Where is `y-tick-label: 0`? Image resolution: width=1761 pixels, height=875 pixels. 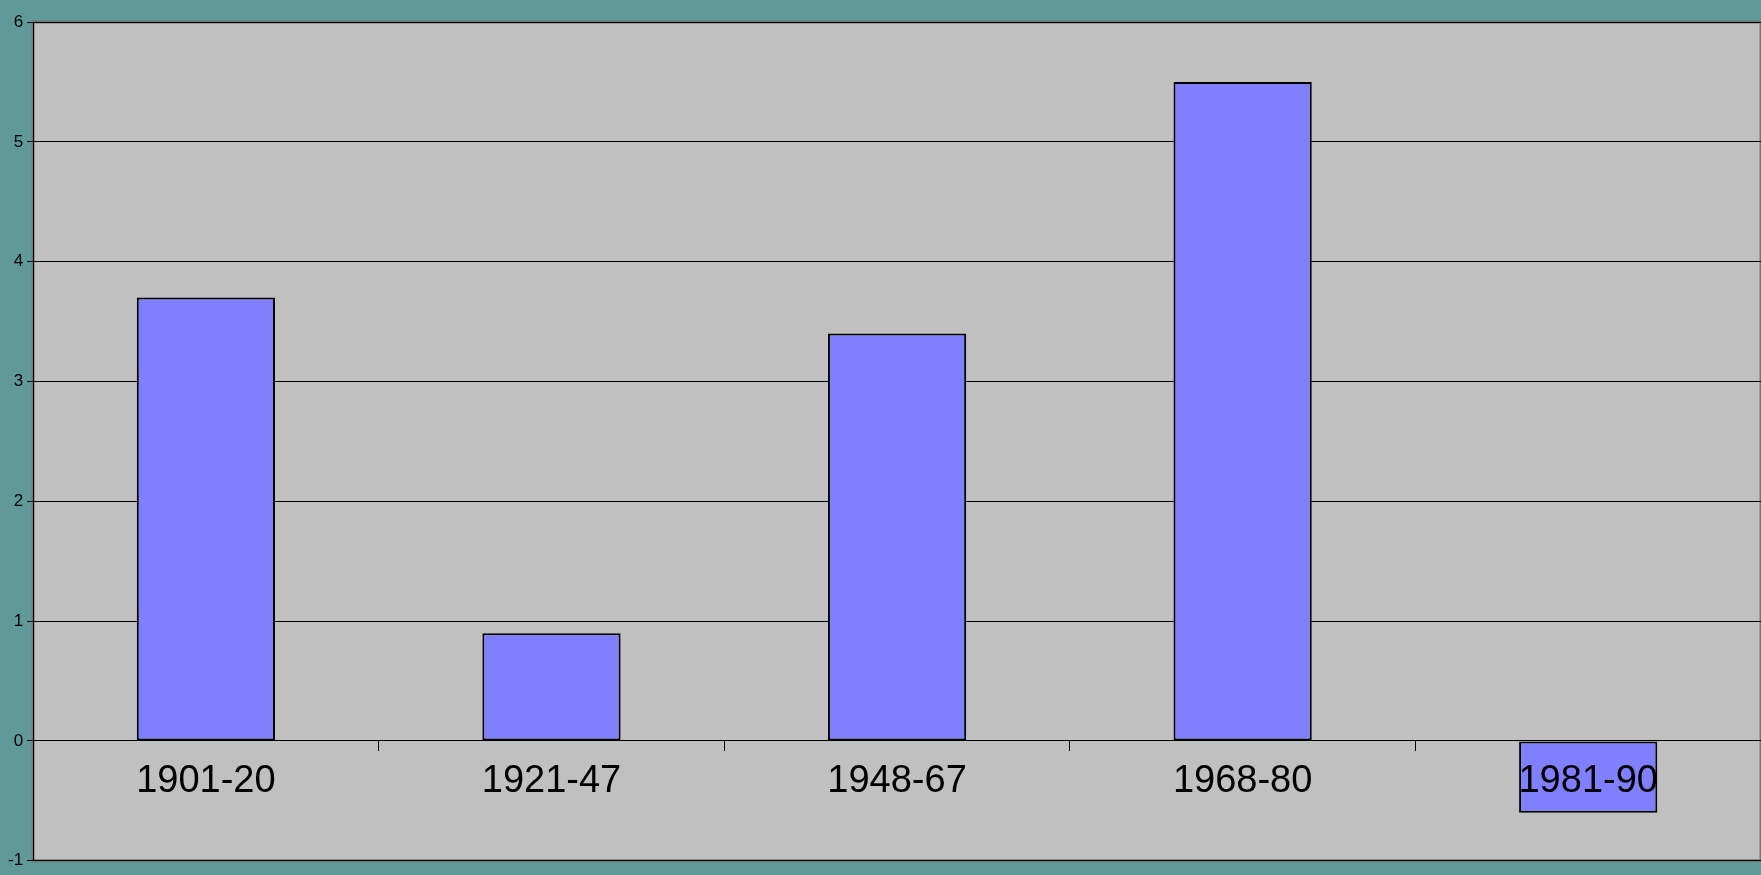
y-tick-label: 0 is located at coordinates (18, 740).